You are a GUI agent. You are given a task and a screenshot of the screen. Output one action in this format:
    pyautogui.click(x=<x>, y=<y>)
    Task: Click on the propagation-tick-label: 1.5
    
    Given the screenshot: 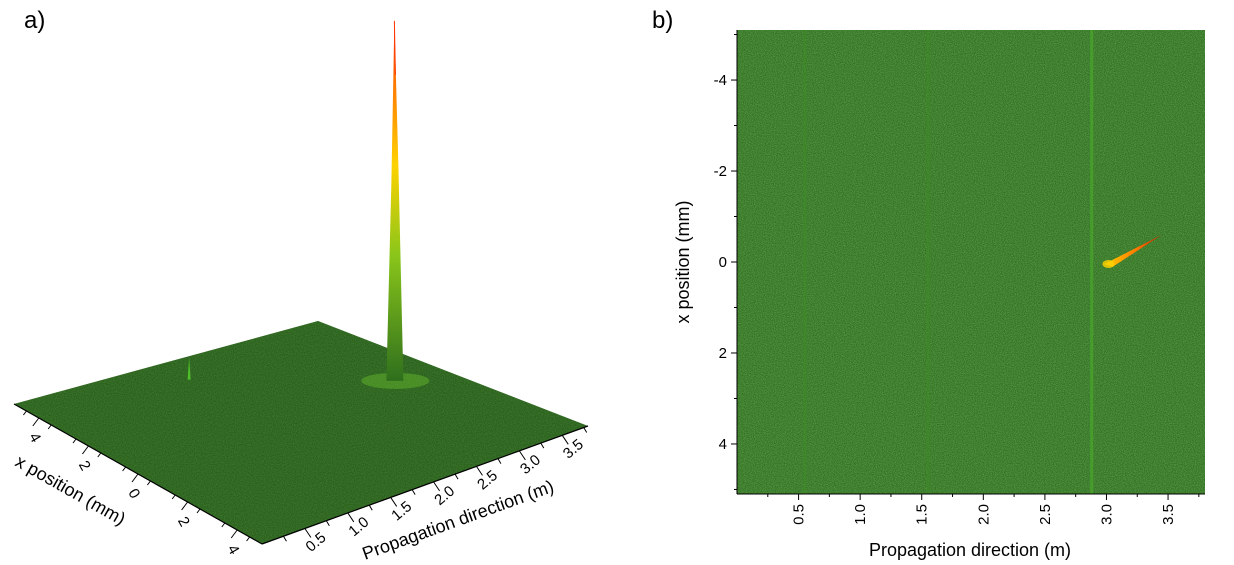 What is the action you would take?
    pyautogui.click(x=401, y=511)
    